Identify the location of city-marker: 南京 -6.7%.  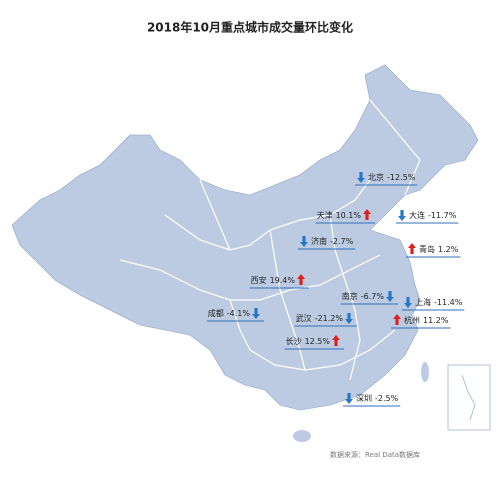
(369, 298).